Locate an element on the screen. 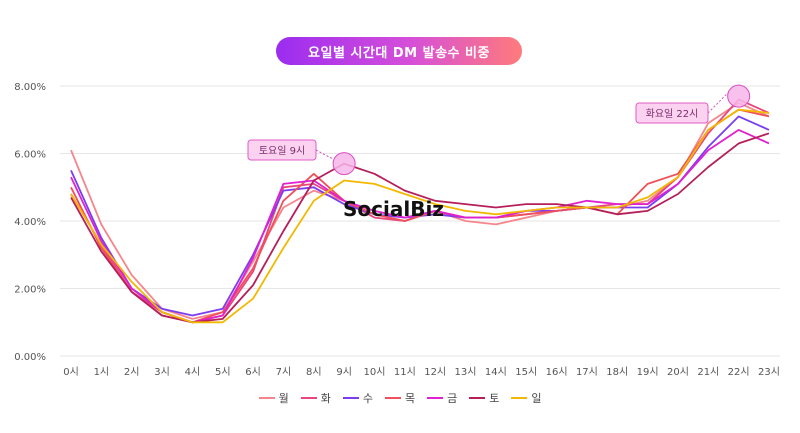  legend-item: 목 is located at coordinates (400, 398).